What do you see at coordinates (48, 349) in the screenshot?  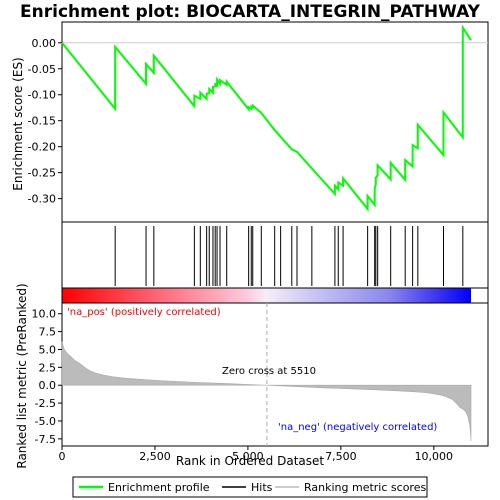 I see `metric-y-tick-label: 5.0` at bounding box center [48, 349].